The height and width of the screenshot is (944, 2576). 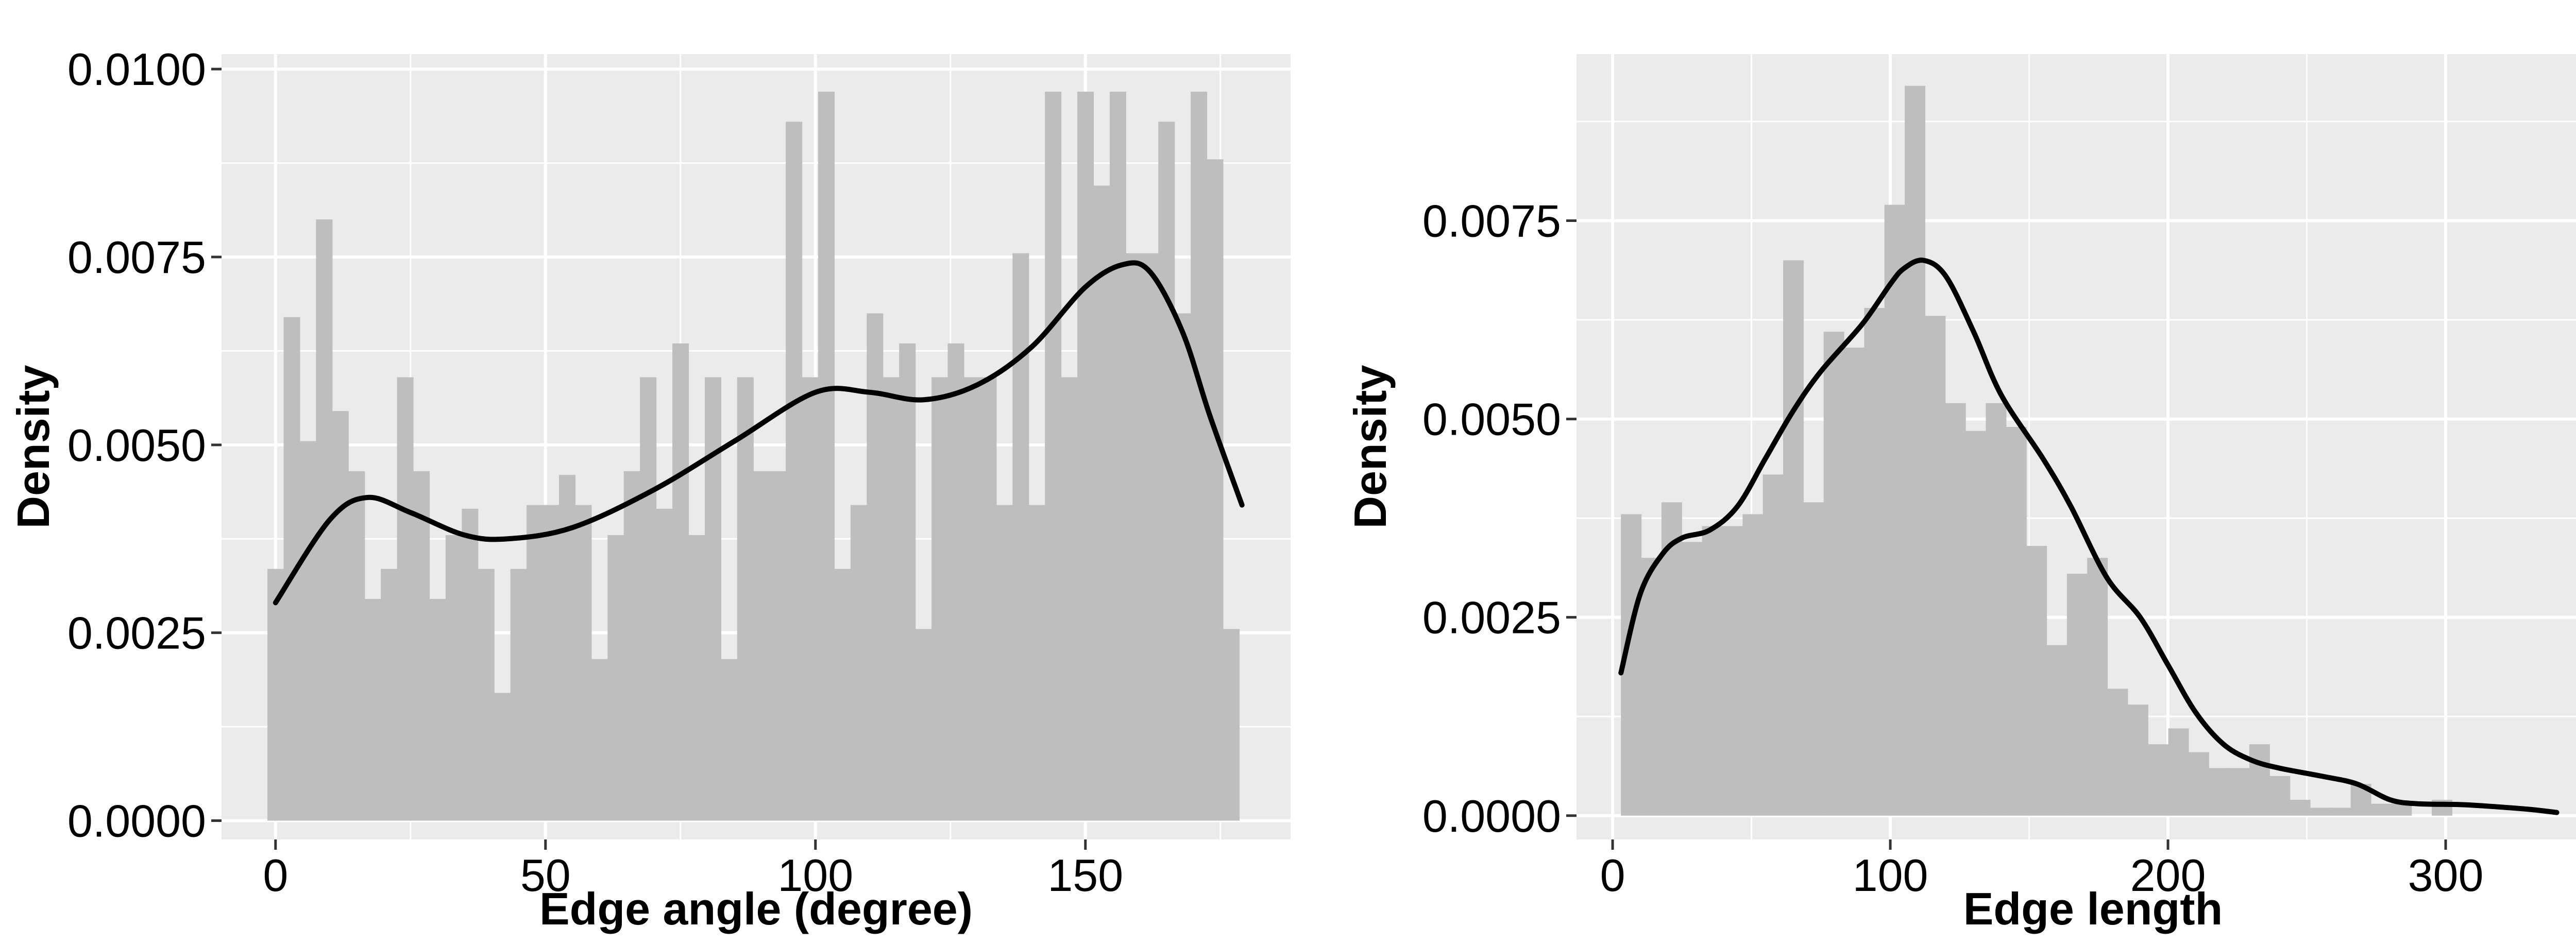 I want to click on edge-angle-x-axis-title: Edge angle (degree), so click(x=756, y=908).